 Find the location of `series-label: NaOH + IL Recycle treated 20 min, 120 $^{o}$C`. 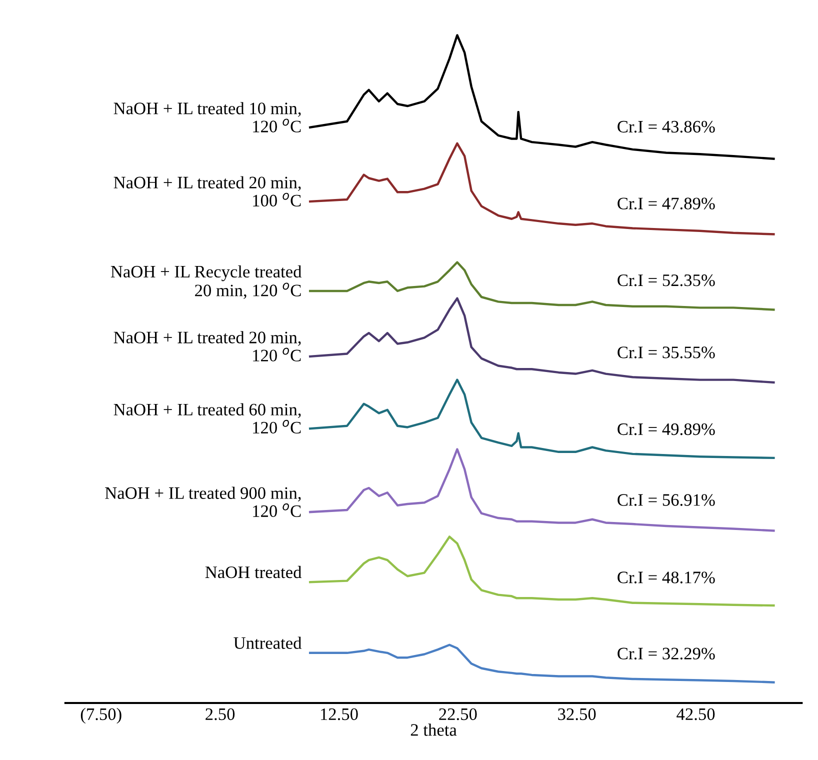

series-label: NaOH + IL Recycle treated 20 min, 120 $^{o}$C is located at coordinates (206, 282).